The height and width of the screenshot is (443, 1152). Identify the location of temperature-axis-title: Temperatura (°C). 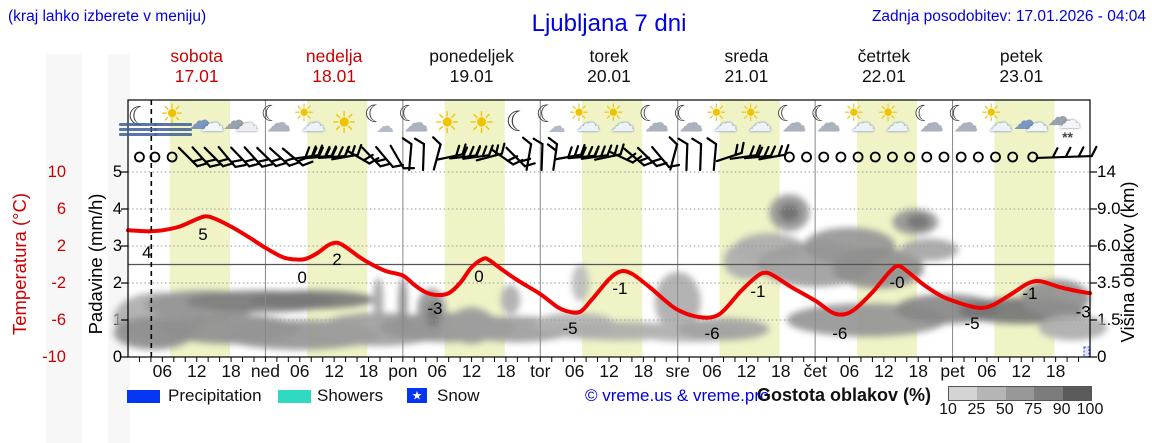
(19, 264).